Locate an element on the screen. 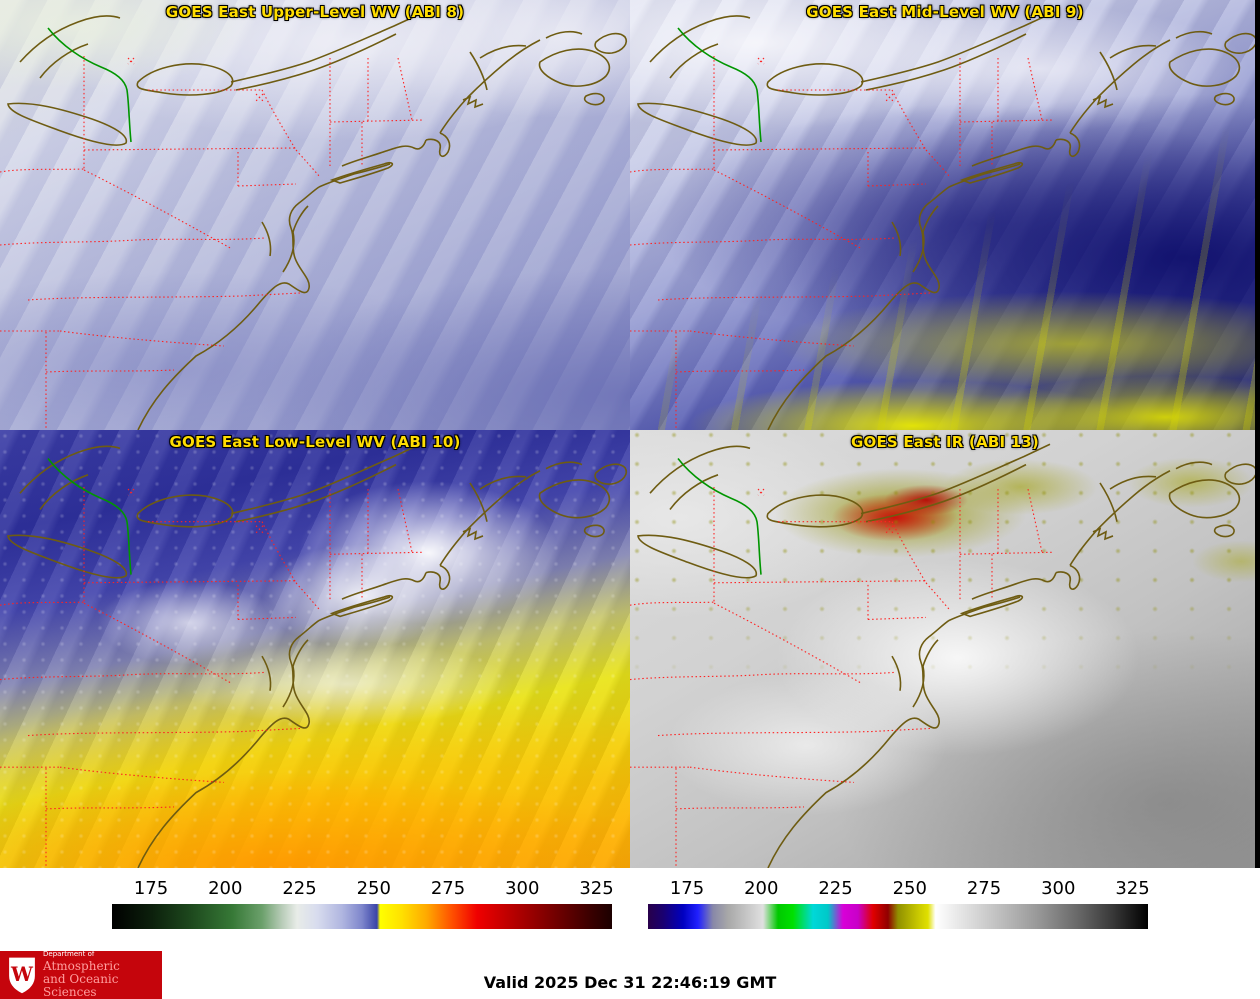  uw-crest-icon: W is located at coordinates (22, 975).